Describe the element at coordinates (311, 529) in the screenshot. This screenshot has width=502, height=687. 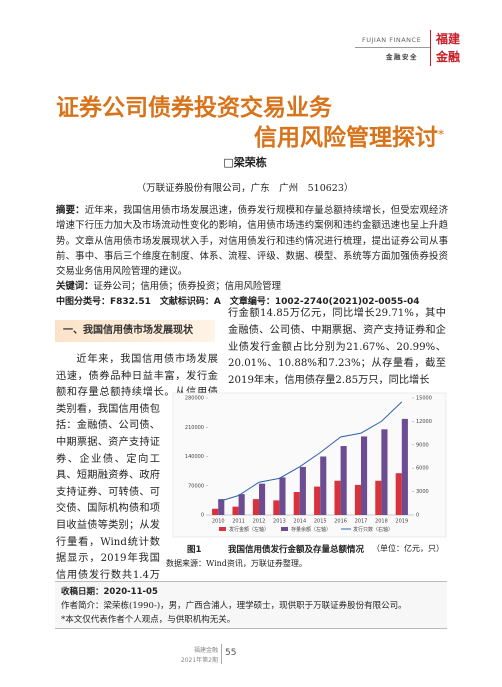
I see `legend-label: 存量余额（左轴）` at that location.